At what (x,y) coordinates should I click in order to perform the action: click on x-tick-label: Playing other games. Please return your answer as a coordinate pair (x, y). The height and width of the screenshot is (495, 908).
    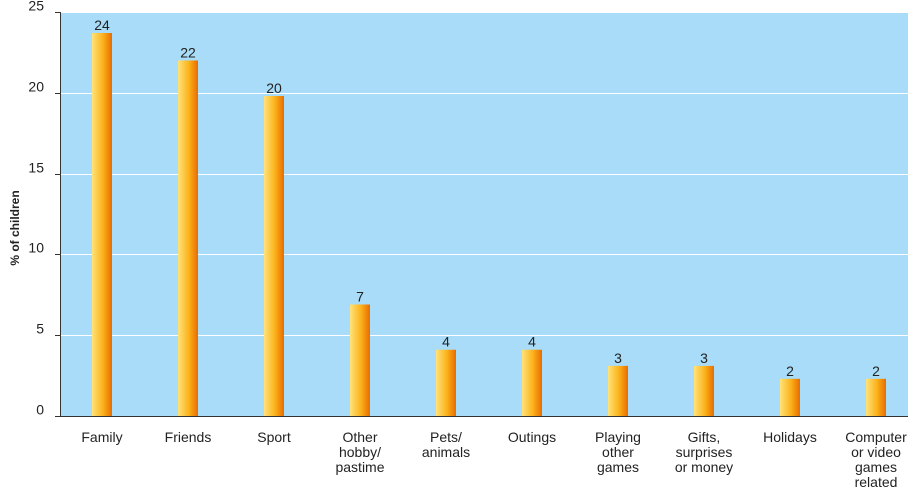
    Looking at the image, I should click on (618, 452).